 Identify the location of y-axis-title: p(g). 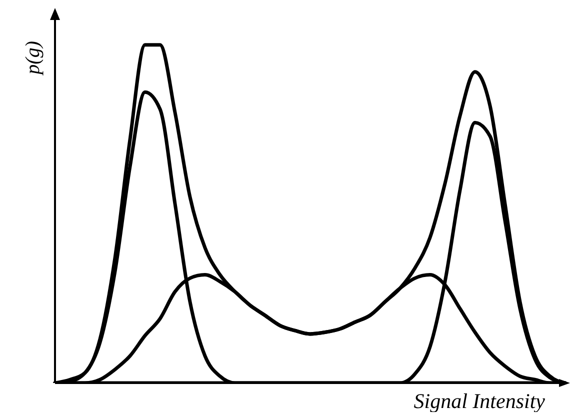
(33, 58).